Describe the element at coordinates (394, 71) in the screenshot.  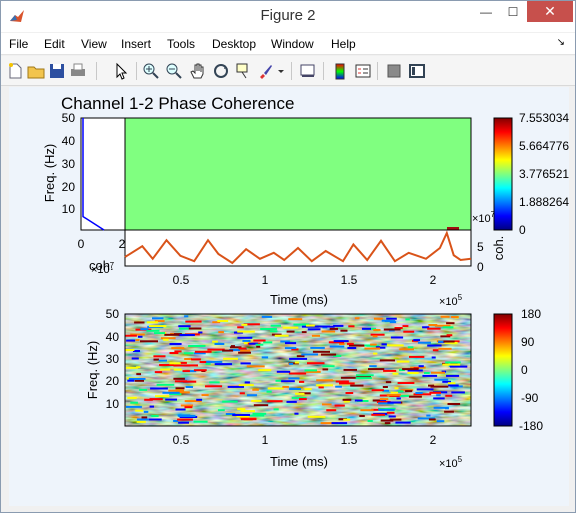
I see `hide-plot-tools-icon` at that location.